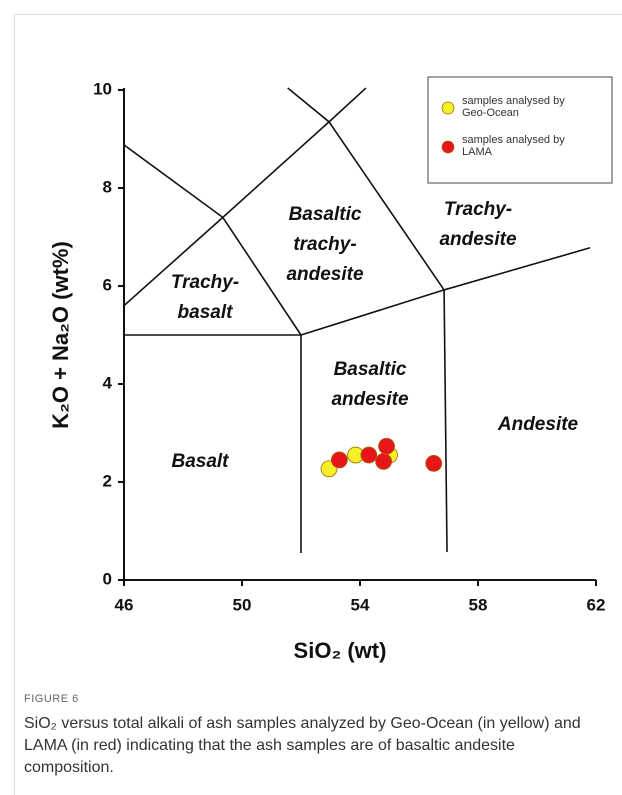 The height and width of the screenshot is (795, 622). I want to click on x-axis-title: SiO₂ (wt), so click(340, 650).